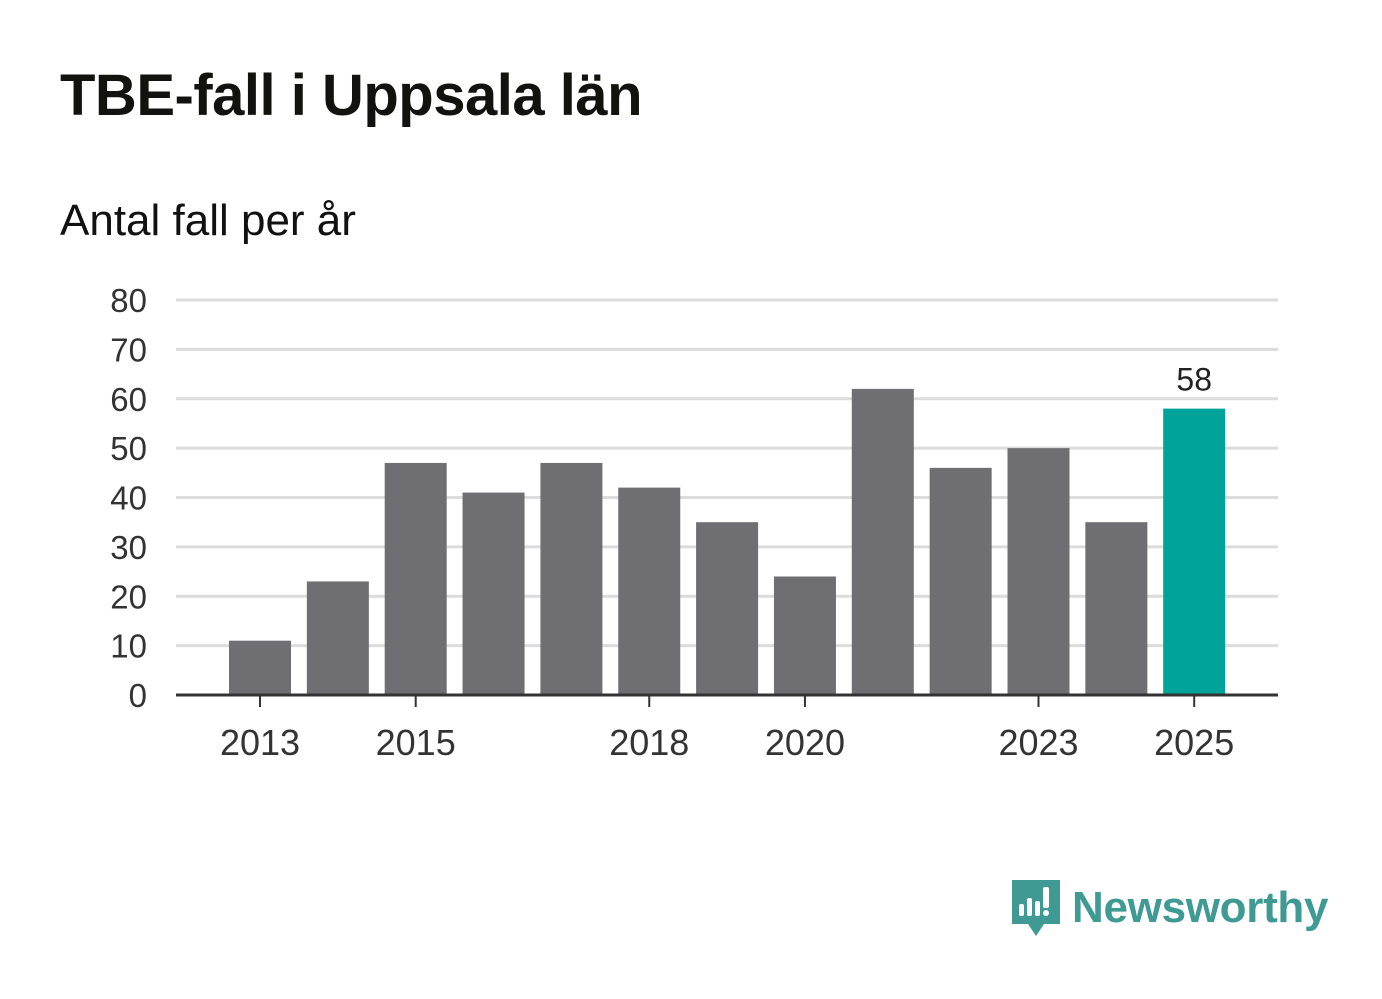  What do you see at coordinates (260, 667) in the screenshot?
I see `bar-2013` at bounding box center [260, 667].